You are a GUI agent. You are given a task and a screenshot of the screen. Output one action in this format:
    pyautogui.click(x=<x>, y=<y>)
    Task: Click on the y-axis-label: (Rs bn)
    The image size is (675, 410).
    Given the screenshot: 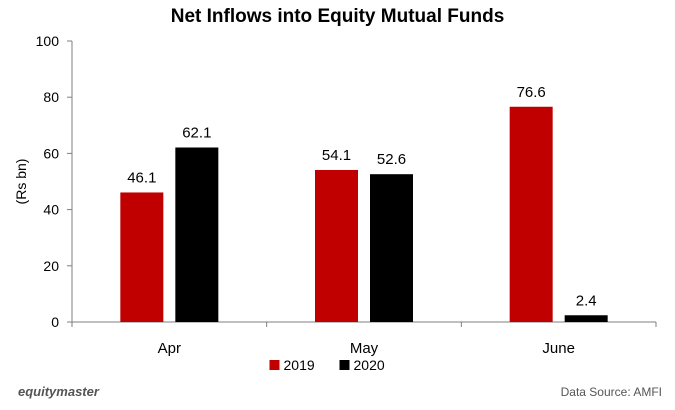 What is the action you would take?
    pyautogui.click(x=21, y=182)
    